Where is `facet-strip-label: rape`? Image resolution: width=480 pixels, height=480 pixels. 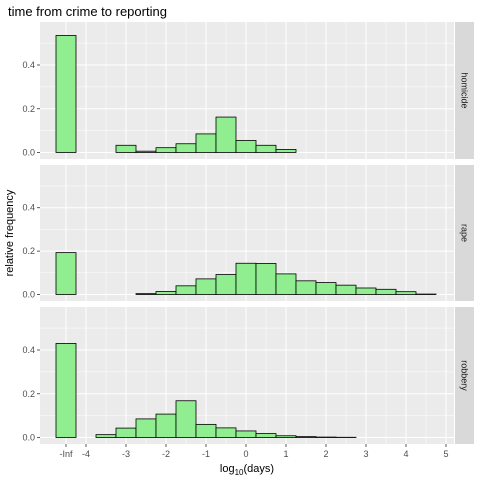
facet-strip-label: rape is located at coordinates (465, 233).